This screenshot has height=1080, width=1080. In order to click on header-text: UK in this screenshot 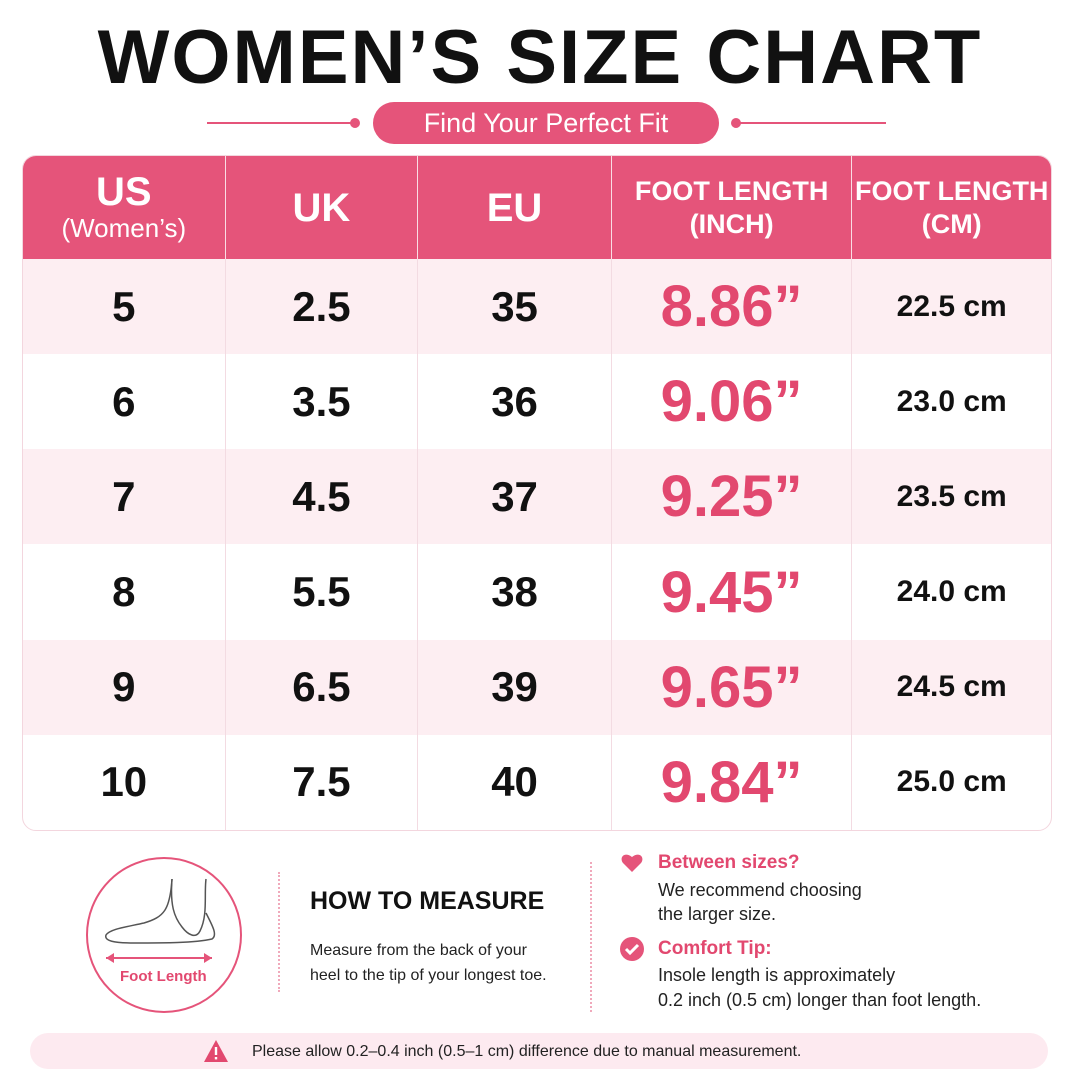, I will do `click(321, 207)`.